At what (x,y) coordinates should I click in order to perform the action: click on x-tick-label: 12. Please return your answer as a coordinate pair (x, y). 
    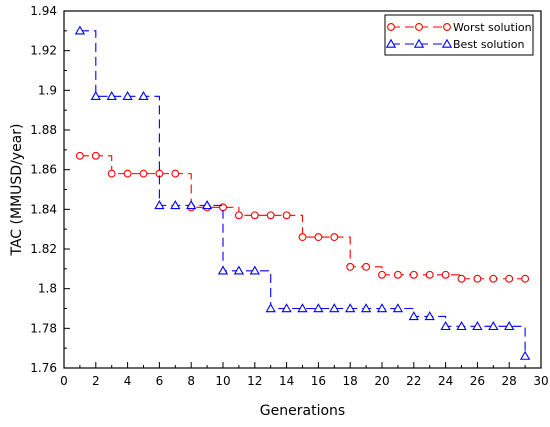
    Looking at the image, I should click on (254, 381).